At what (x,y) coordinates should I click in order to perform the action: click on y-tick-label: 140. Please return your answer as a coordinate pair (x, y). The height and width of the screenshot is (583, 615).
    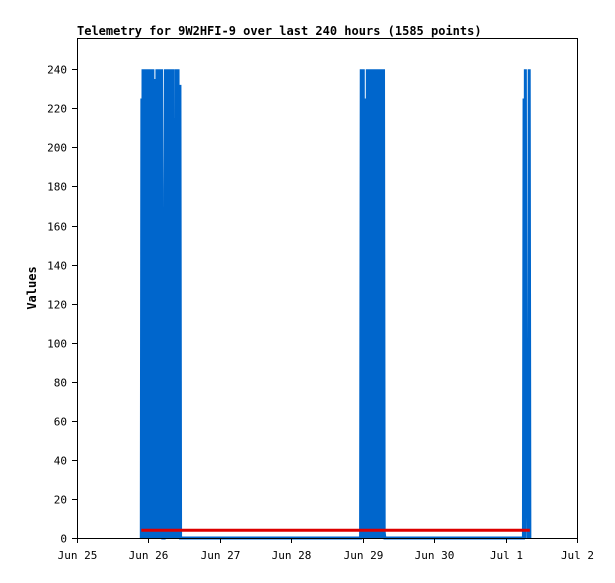
    Looking at the image, I should click on (57, 266).